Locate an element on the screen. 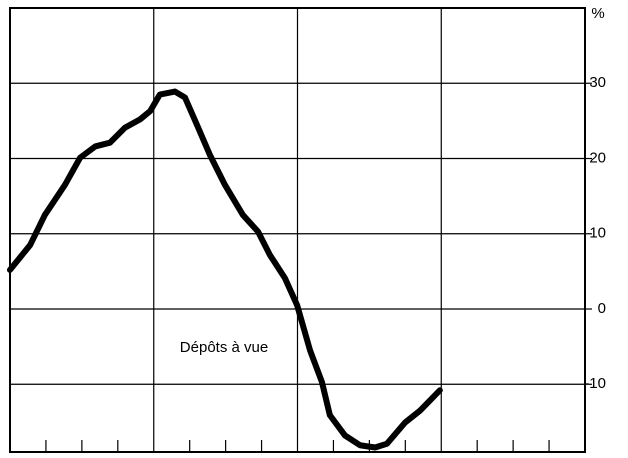 Image resolution: width=628 pixels, height=458 pixels. y-tick-label: -10 is located at coordinates (595, 383).